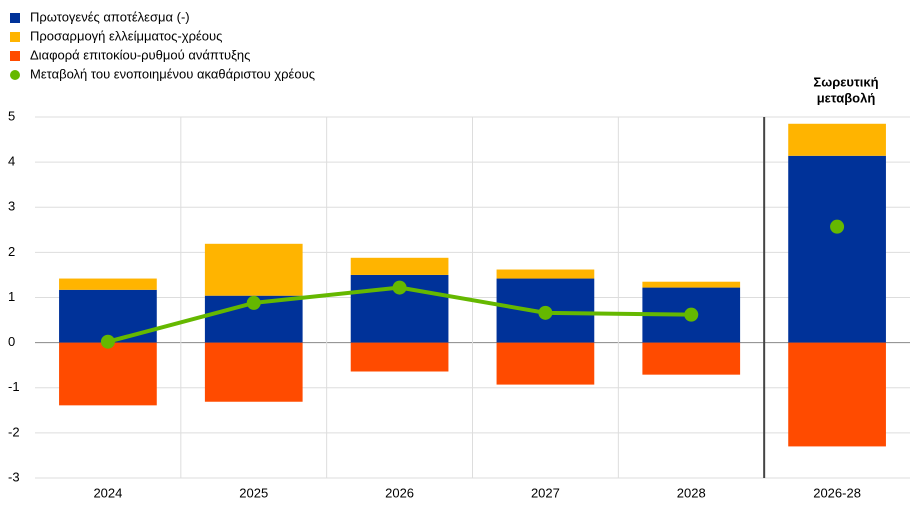  What do you see at coordinates (110, 16) in the screenshot?
I see `legend-label: Πρωτογενές αποτέλεσμα (-)` at bounding box center [110, 16].